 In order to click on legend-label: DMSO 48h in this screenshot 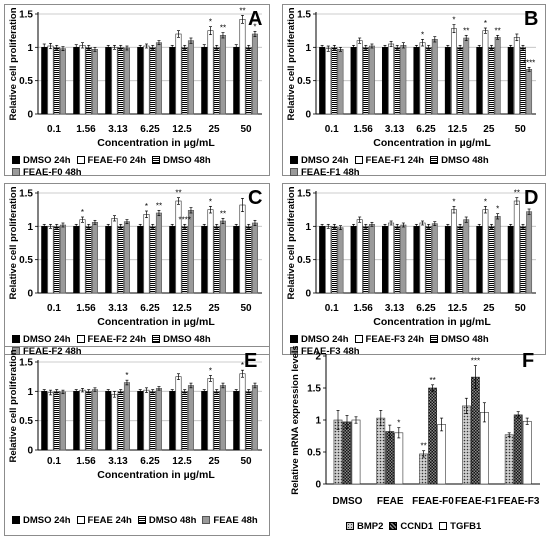, I will do `click(465, 339)`.